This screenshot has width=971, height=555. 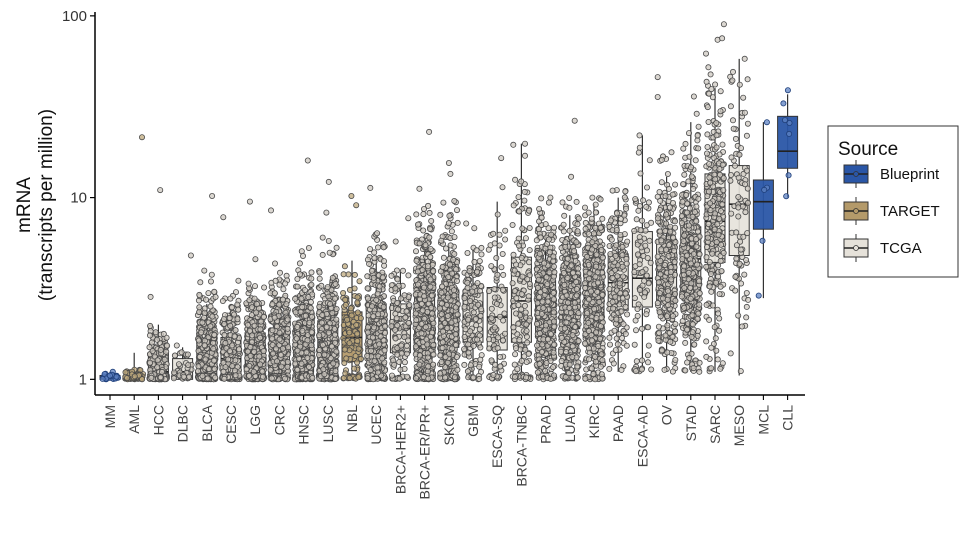 What do you see at coordinates (158, 285) in the screenshot?
I see `points-hcc` at bounding box center [158, 285].